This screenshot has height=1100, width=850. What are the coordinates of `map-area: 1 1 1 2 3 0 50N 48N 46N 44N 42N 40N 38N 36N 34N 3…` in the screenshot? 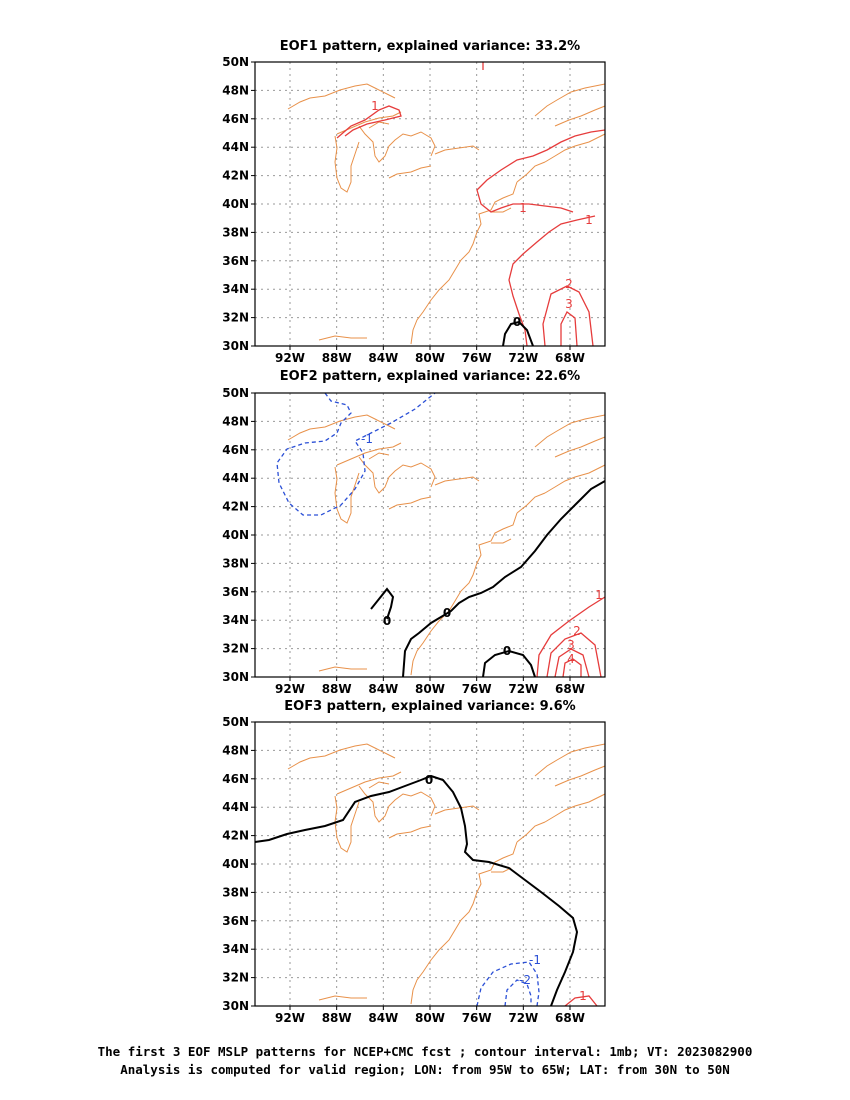 It's located at (414, 210).